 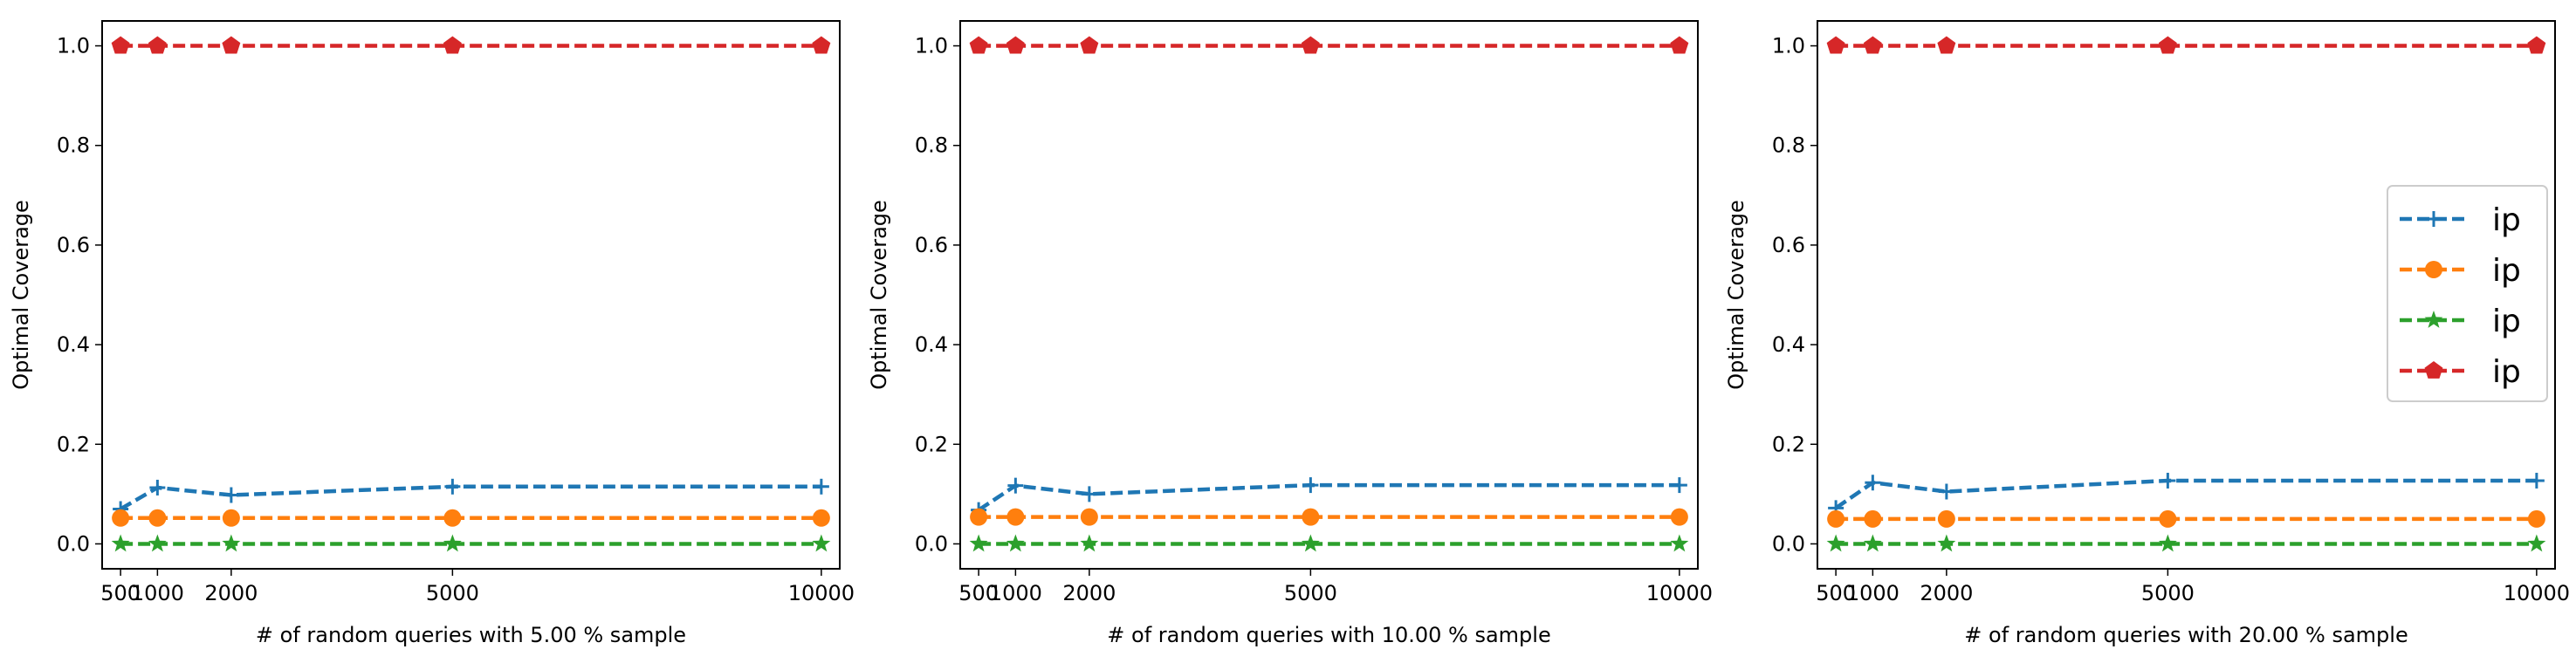 What do you see at coordinates (1329, 635) in the screenshot?
I see `x-axis-label: # of random queries with 10.00 % sample` at bounding box center [1329, 635].